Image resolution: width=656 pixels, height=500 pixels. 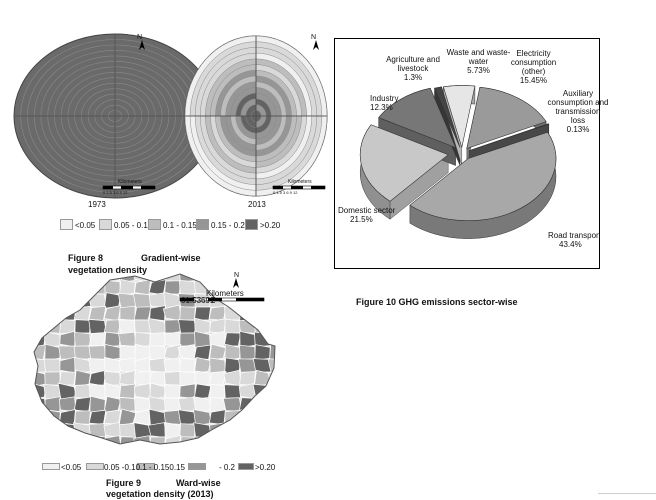 I want to click on figure-9-caption-title-2: vegetation density (2013), so click(x=160, y=494).